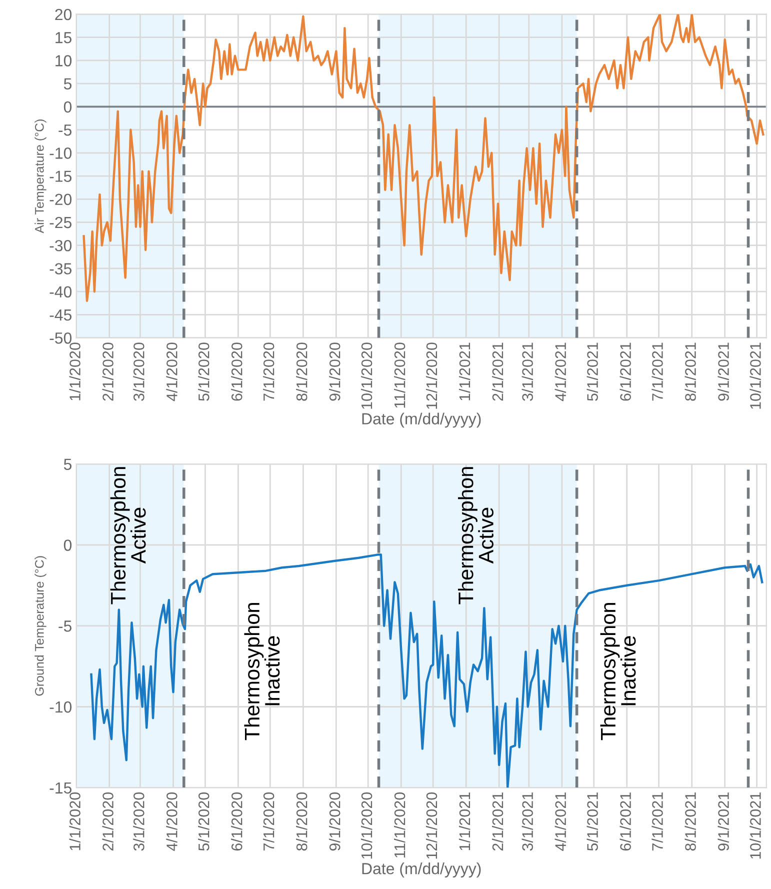 This screenshot has width=771, height=889. What do you see at coordinates (61, 222) in the screenshot?
I see `y-tick-label: -25` at bounding box center [61, 222].